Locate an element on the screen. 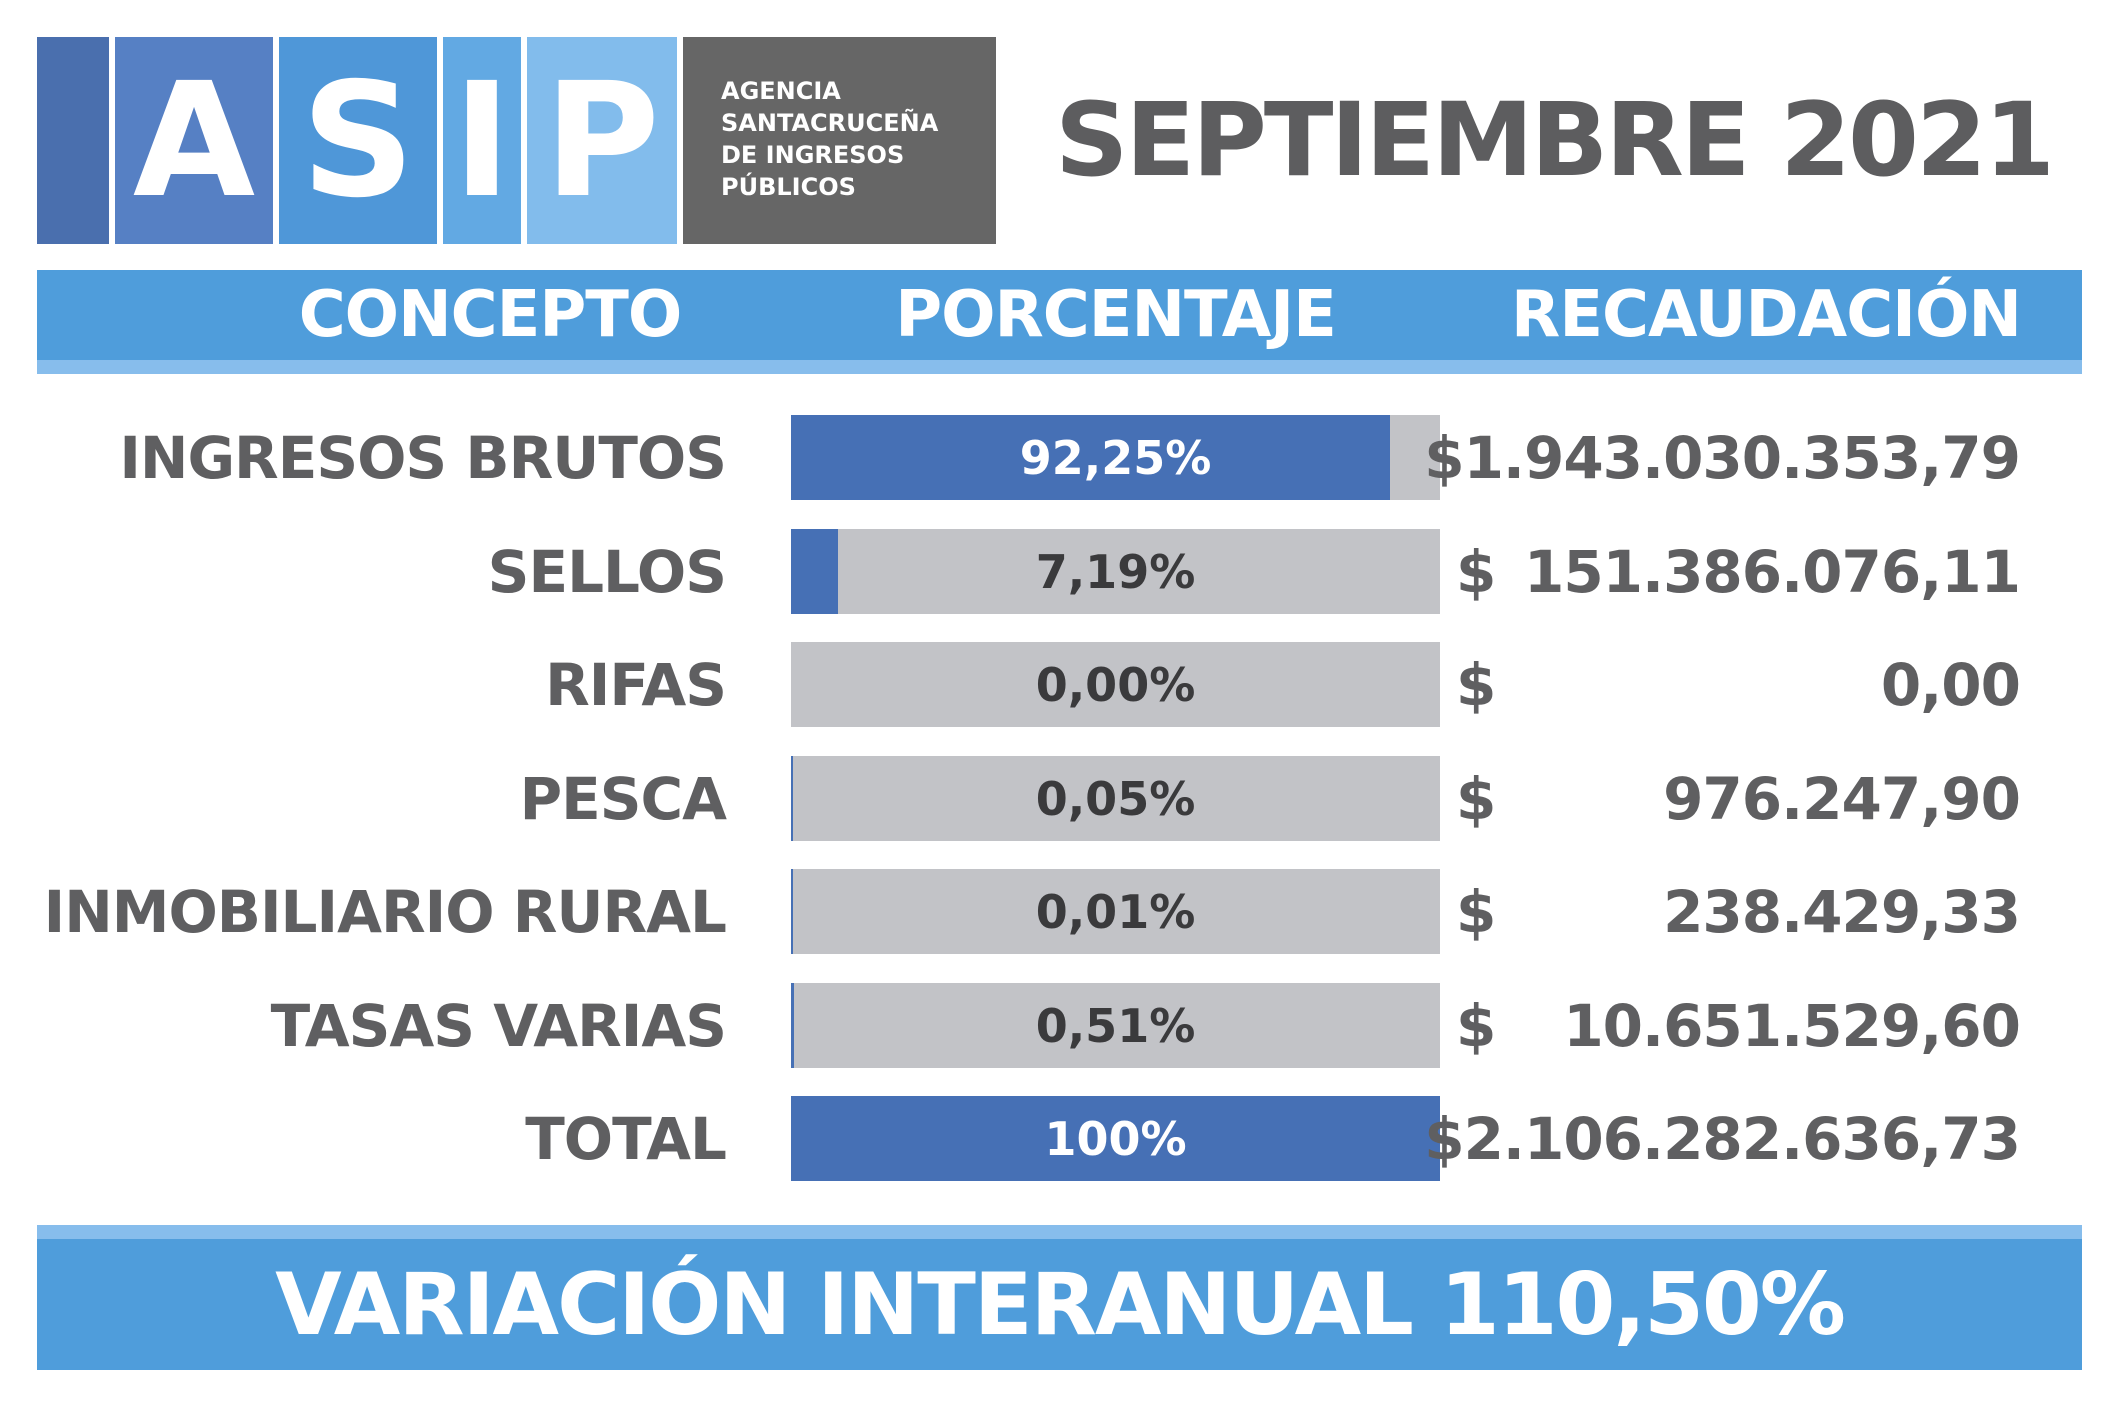  bar-value-label: 7,19% is located at coordinates (1115, 571).